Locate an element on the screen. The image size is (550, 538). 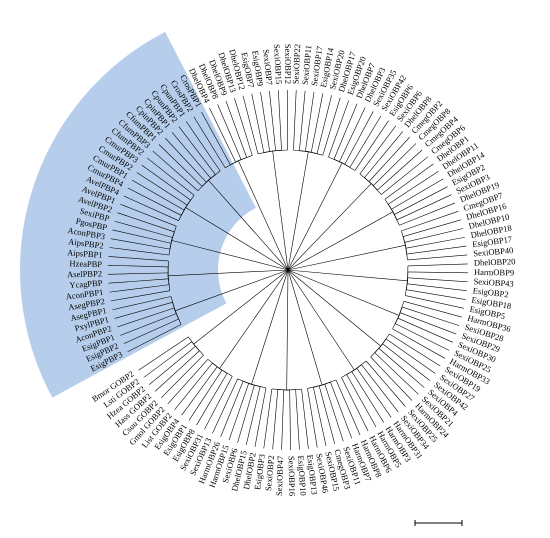
leaf-label: YcagPBP is located at coordinates (86, 284).